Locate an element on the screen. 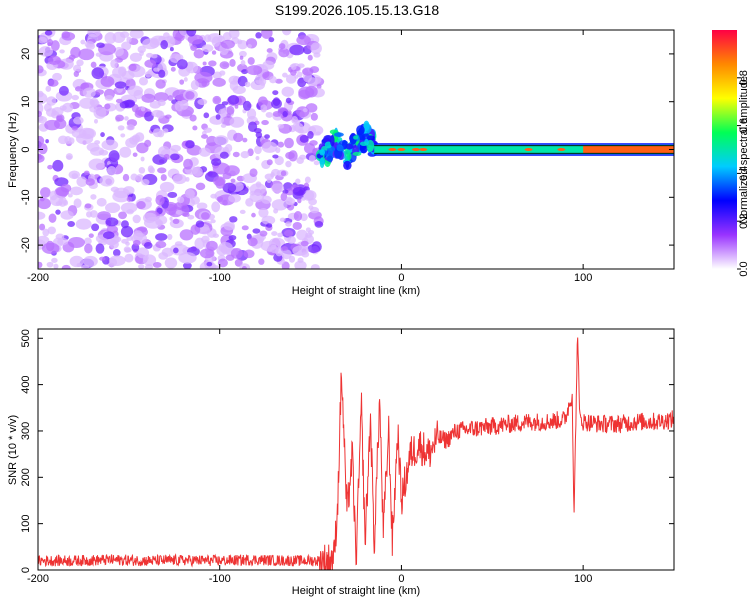  spectrogram-x-tick-label: -100 is located at coordinates (220, 278).